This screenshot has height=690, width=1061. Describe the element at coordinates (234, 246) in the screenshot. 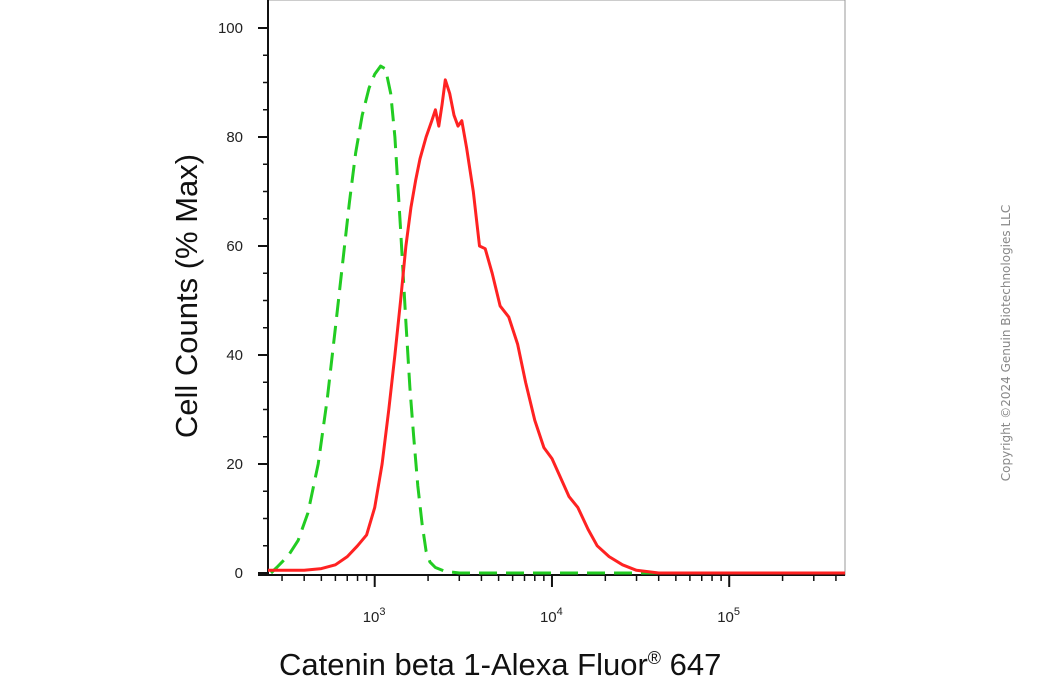

I see `y-tick-label: 60` at that location.